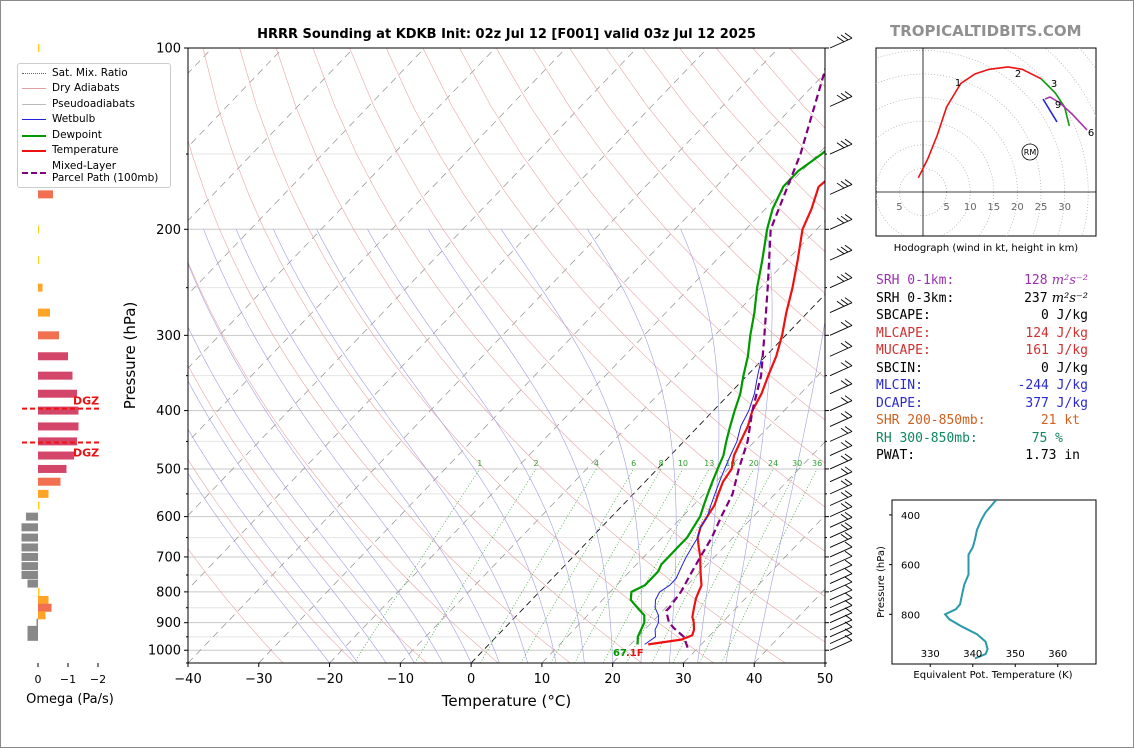  Describe the element at coordinates (773, 463) in the screenshot. I see `mixing-ratio-label: 24` at that location.